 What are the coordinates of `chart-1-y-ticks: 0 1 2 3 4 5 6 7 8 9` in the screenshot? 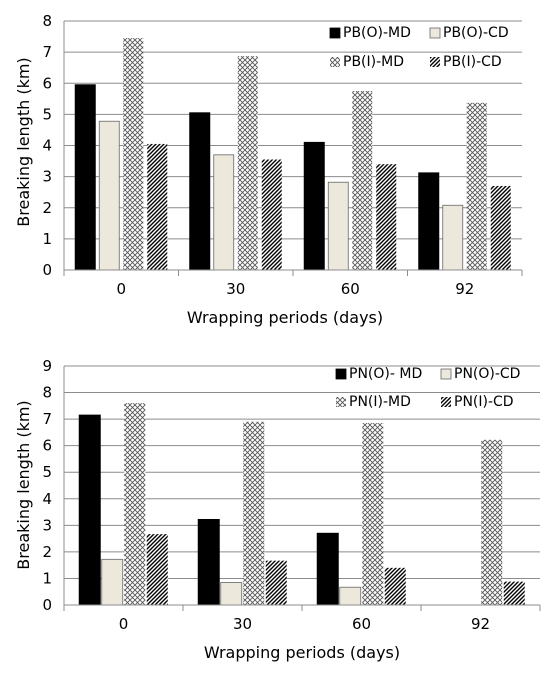 It's located at (47, 485).